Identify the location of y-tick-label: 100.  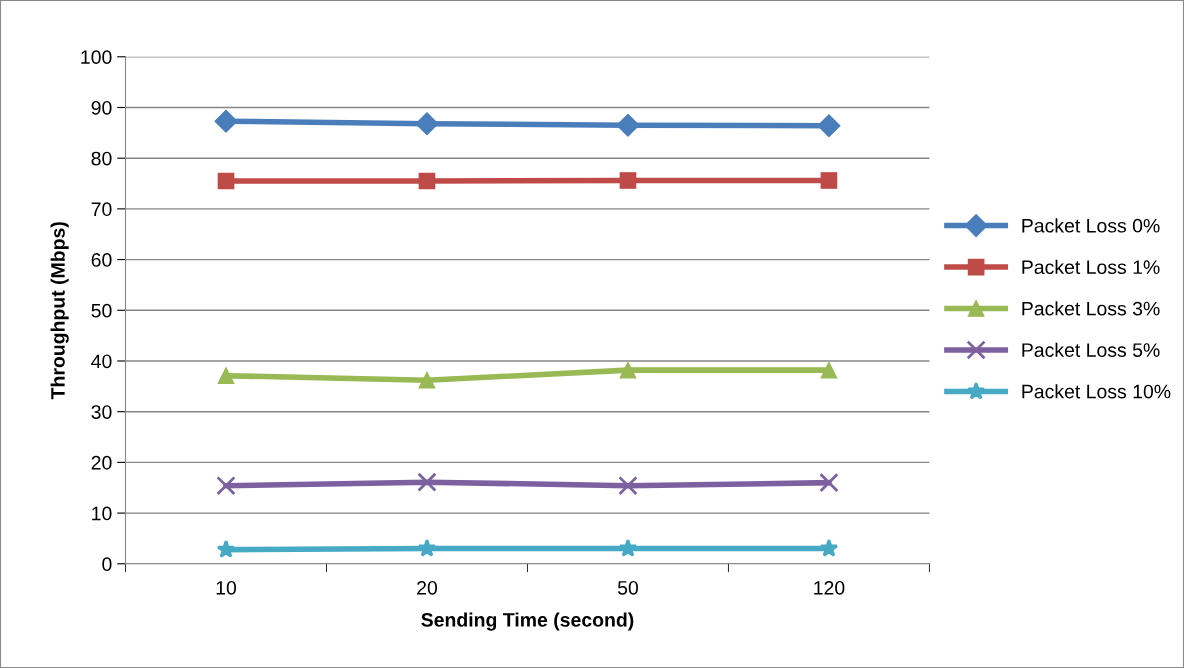
(96, 57).